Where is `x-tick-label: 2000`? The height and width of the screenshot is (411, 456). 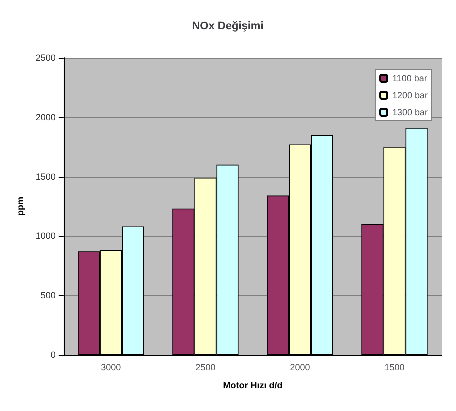
x-tick-label: 2000 is located at coordinates (300, 367).